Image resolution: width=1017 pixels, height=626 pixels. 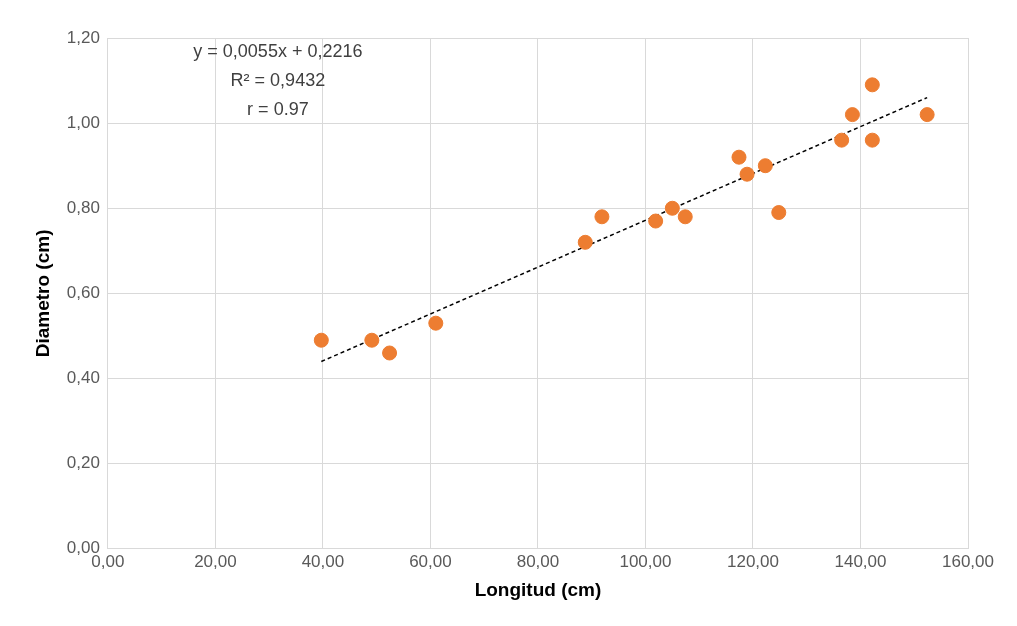 I want to click on annotation: r = 0.97, so click(x=278, y=108).